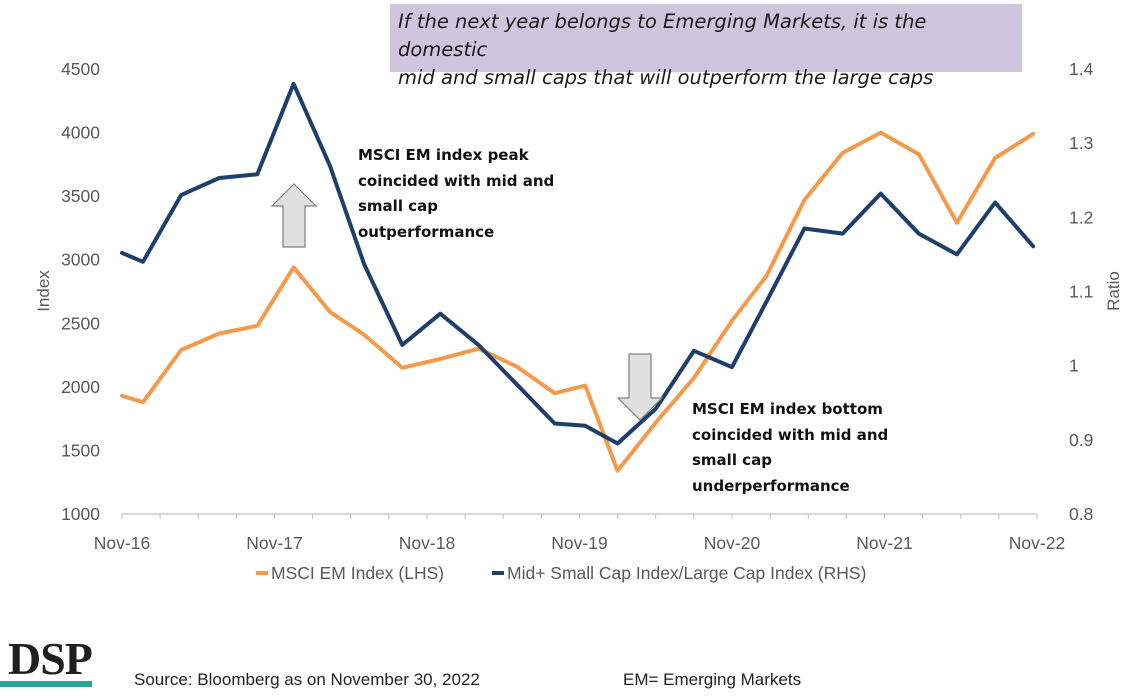 The image size is (1136, 700). I want to click on x-tick-label: Nov-17, so click(274, 543).